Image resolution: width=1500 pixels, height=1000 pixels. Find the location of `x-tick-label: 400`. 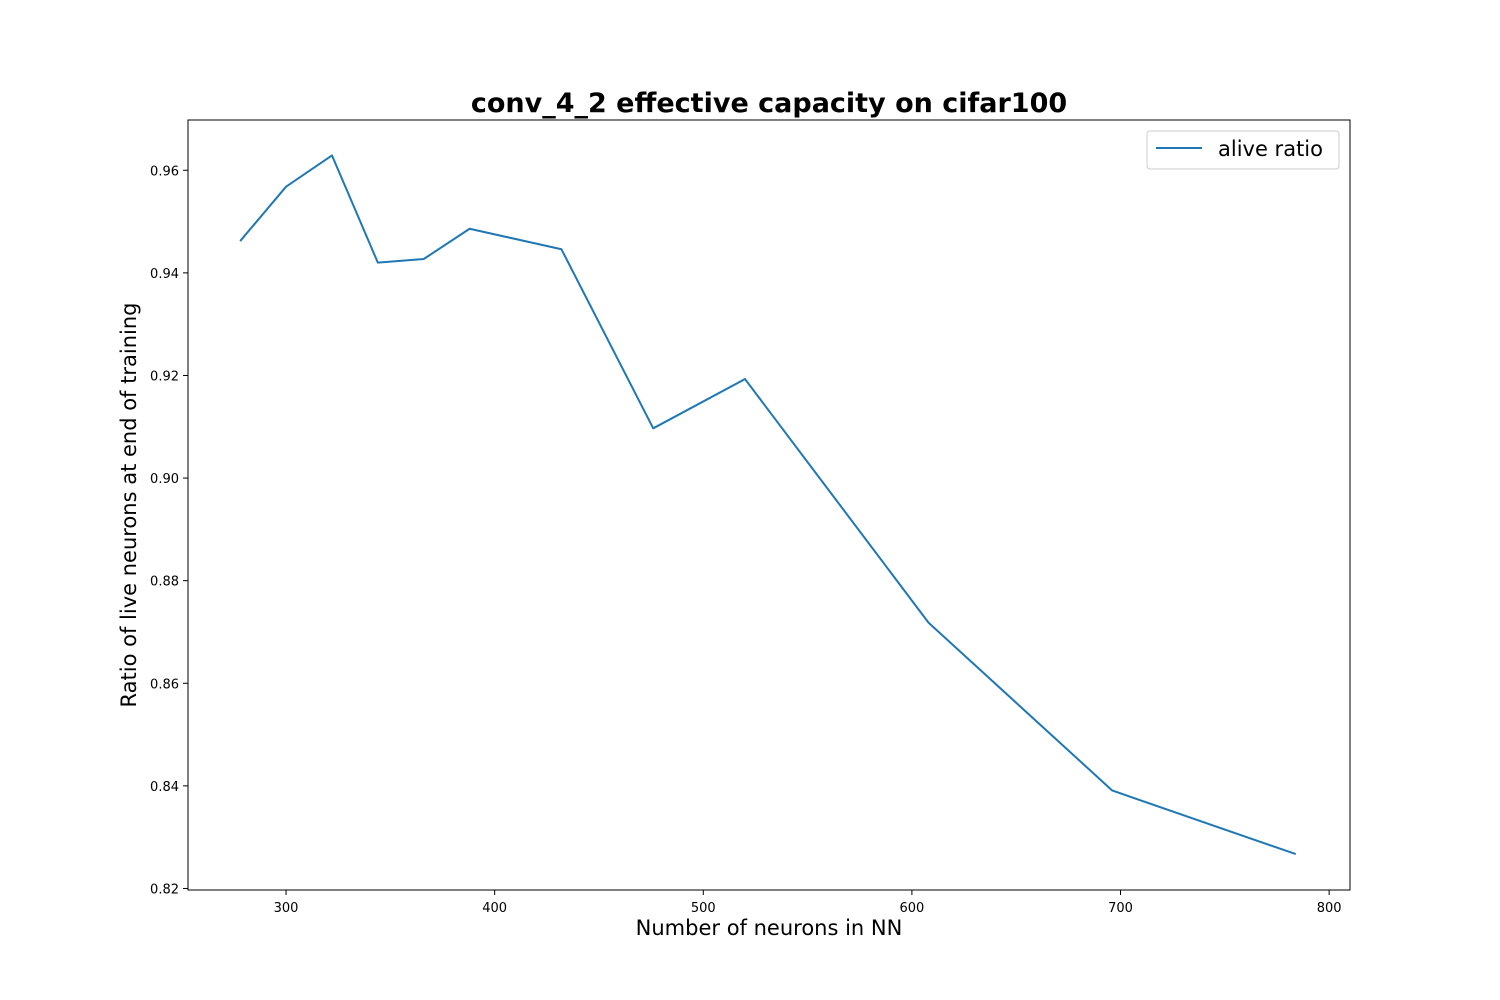

x-tick-label: 400 is located at coordinates (494, 908).